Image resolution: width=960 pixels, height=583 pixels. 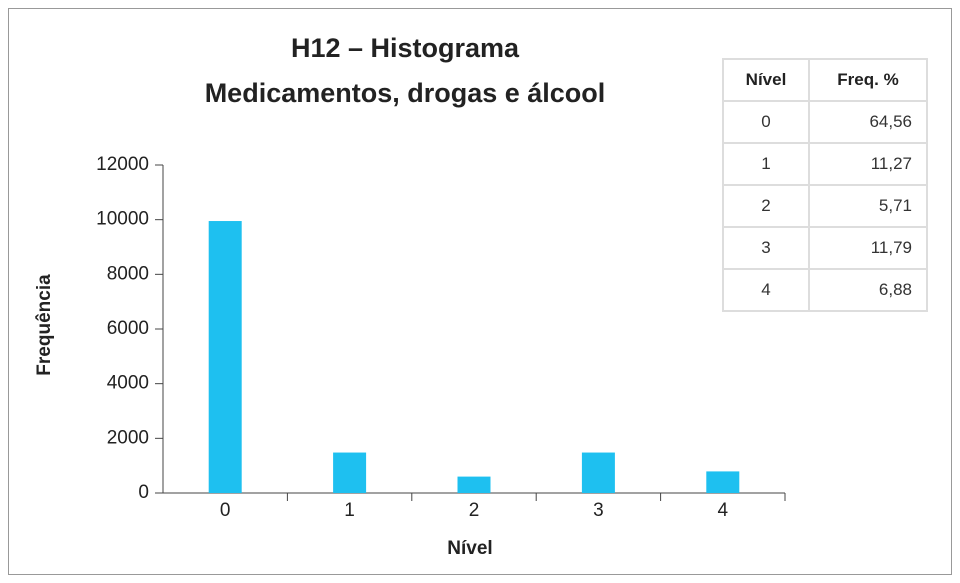 I want to click on y-tick-label: 6000, so click(x=128, y=328).